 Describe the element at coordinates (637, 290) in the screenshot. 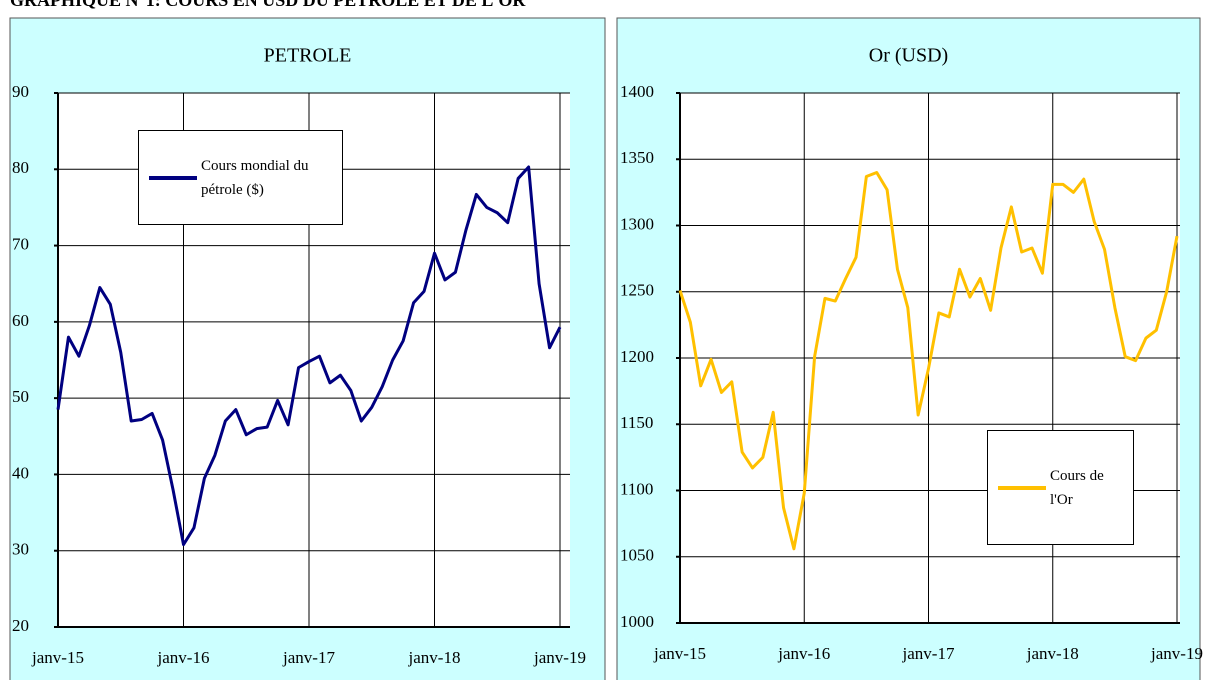

I see `y-tick-label: 1250` at that location.